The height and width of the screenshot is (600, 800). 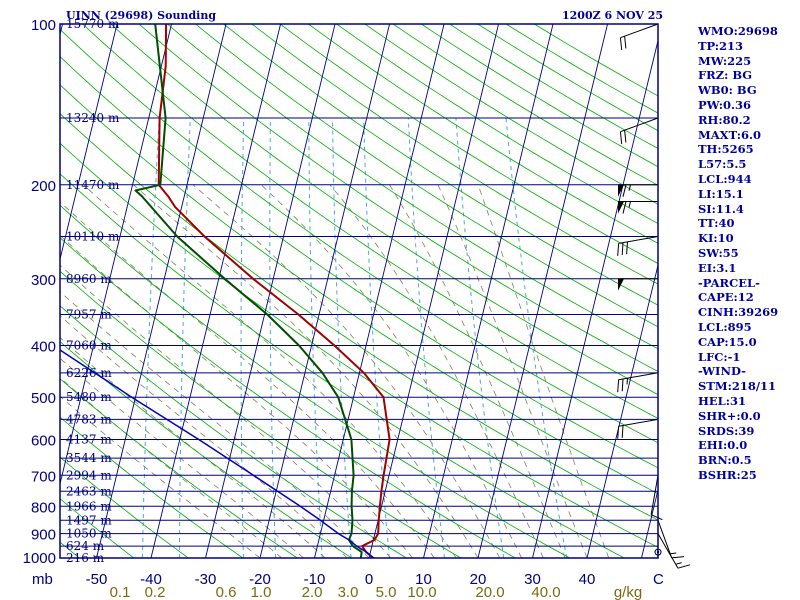 What do you see at coordinates (43, 535) in the screenshot?
I see `pressure-tick-label: 900` at bounding box center [43, 535].